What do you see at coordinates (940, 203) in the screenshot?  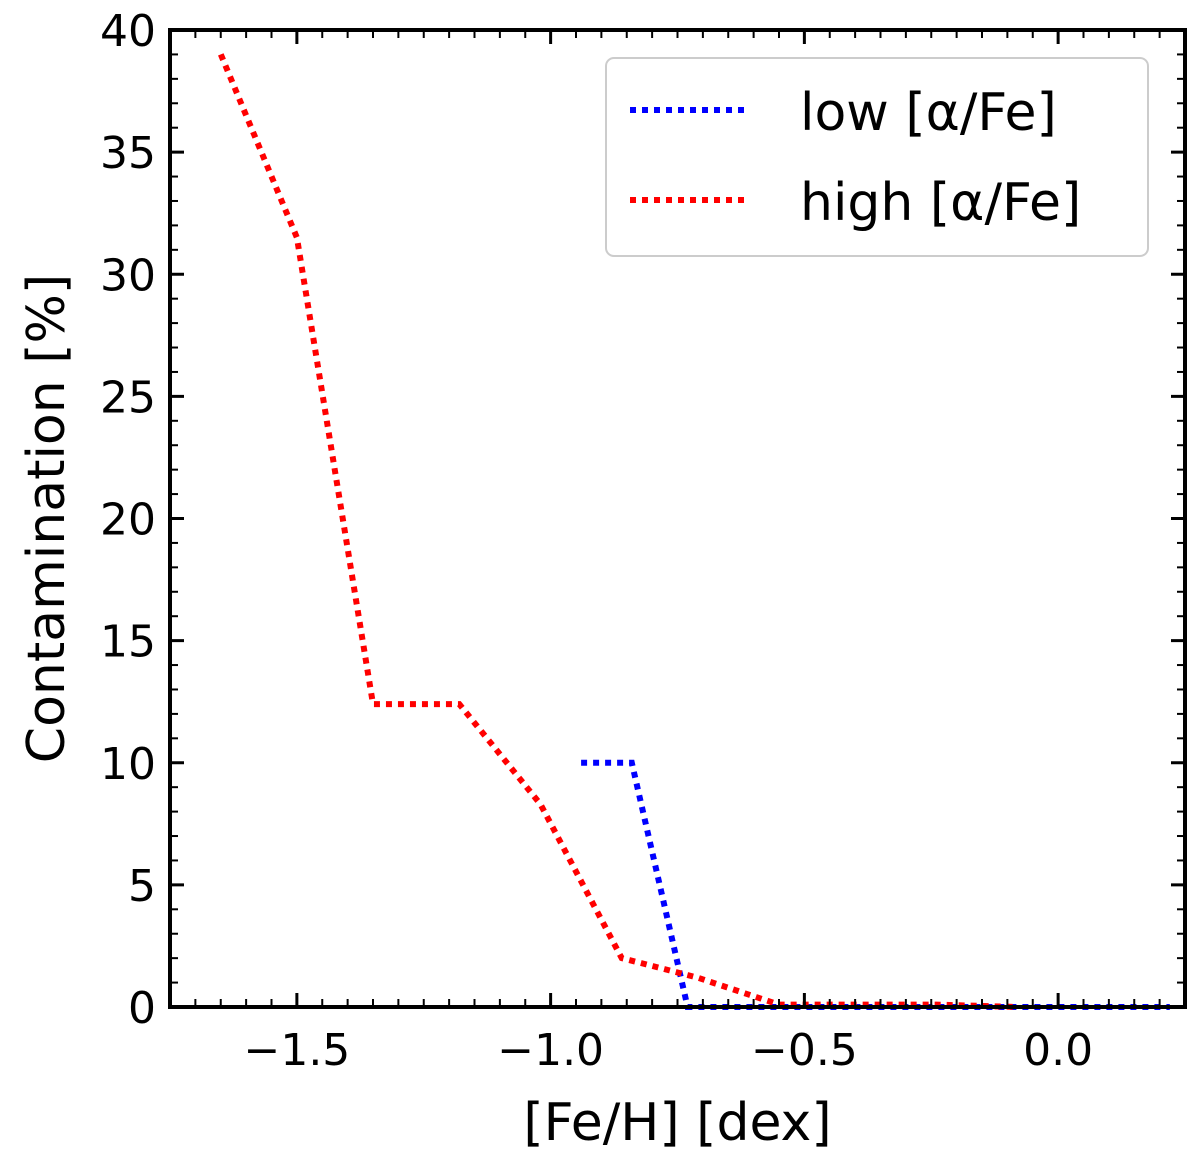 I see `legend-label-high-alpha: high [α/Fe]` at bounding box center [940, 203].